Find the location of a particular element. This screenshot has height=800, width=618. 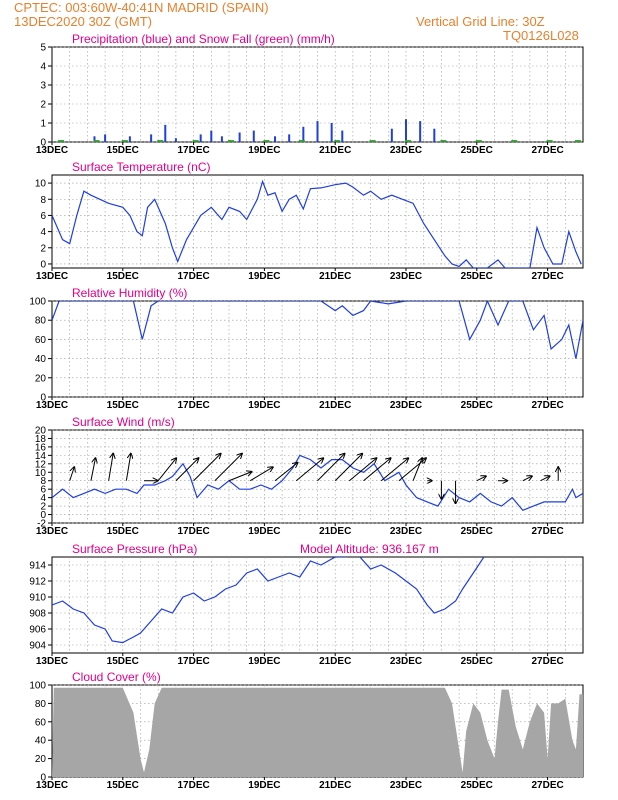

y-tick-label: 5 is located at coordinates (43, 48).